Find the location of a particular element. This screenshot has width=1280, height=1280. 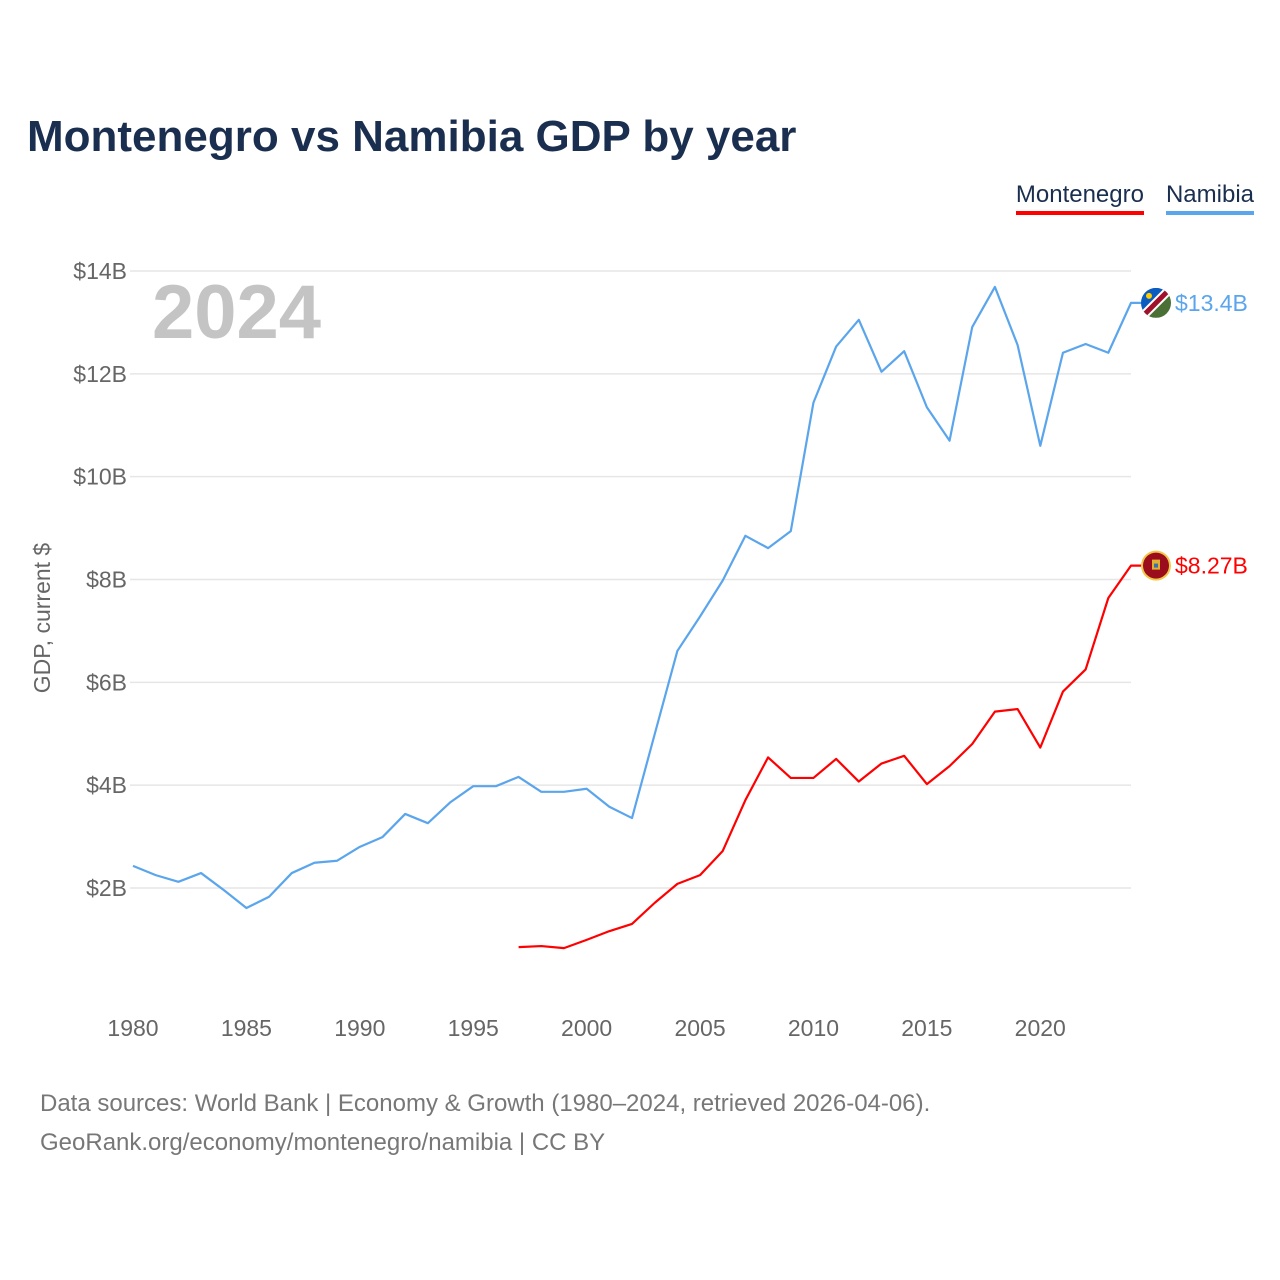

x-tick-label: 2005 is located at coordinates (699, 1028).